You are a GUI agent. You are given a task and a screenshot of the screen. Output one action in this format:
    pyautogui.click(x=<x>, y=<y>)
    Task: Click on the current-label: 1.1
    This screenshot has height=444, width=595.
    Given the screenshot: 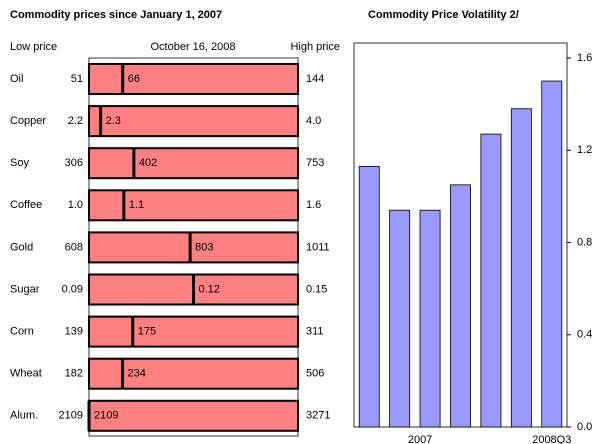 What is the action you would take?
    pyautogui.click(x=136, y=205)
    